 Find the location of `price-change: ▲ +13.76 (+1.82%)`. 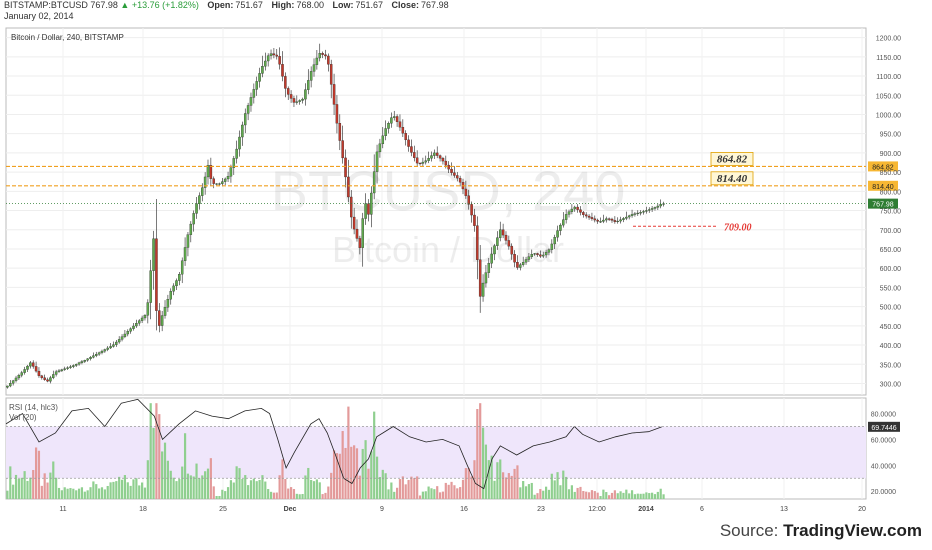

price-change: ▲ +13.76 (+1.82%) is located at coordinates (159, 5).